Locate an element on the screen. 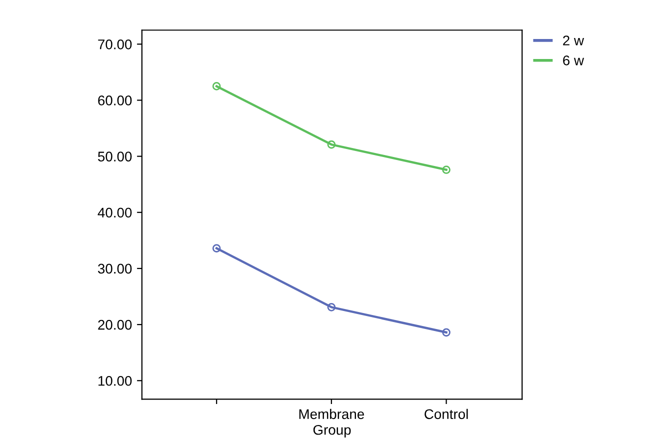  x-tick-label: Membrane is located at coordinates (331, 414).